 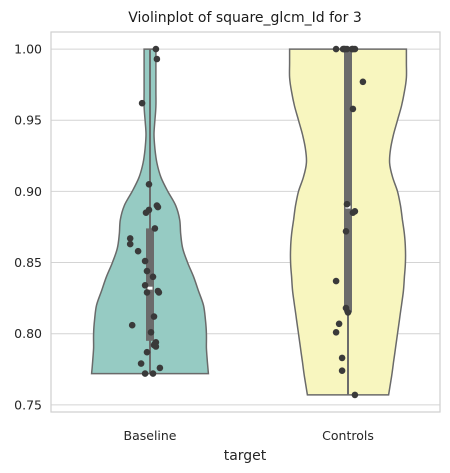 I want to click on y-tick-label: 0.95, so click(x=28, y=120).